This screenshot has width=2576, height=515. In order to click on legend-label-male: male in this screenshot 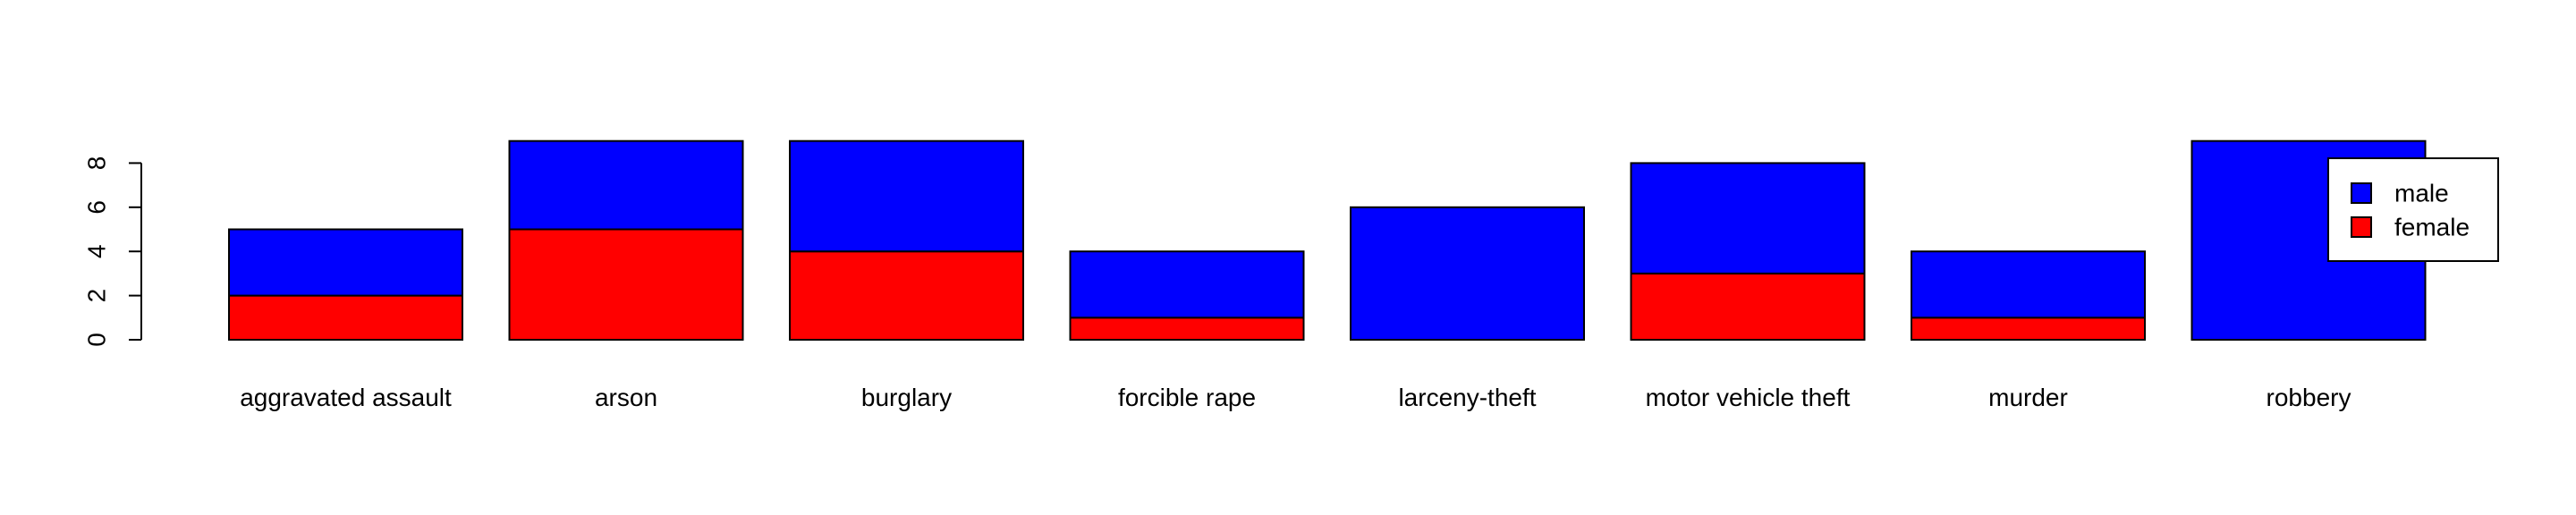, I will do `click(2421, 193)`.